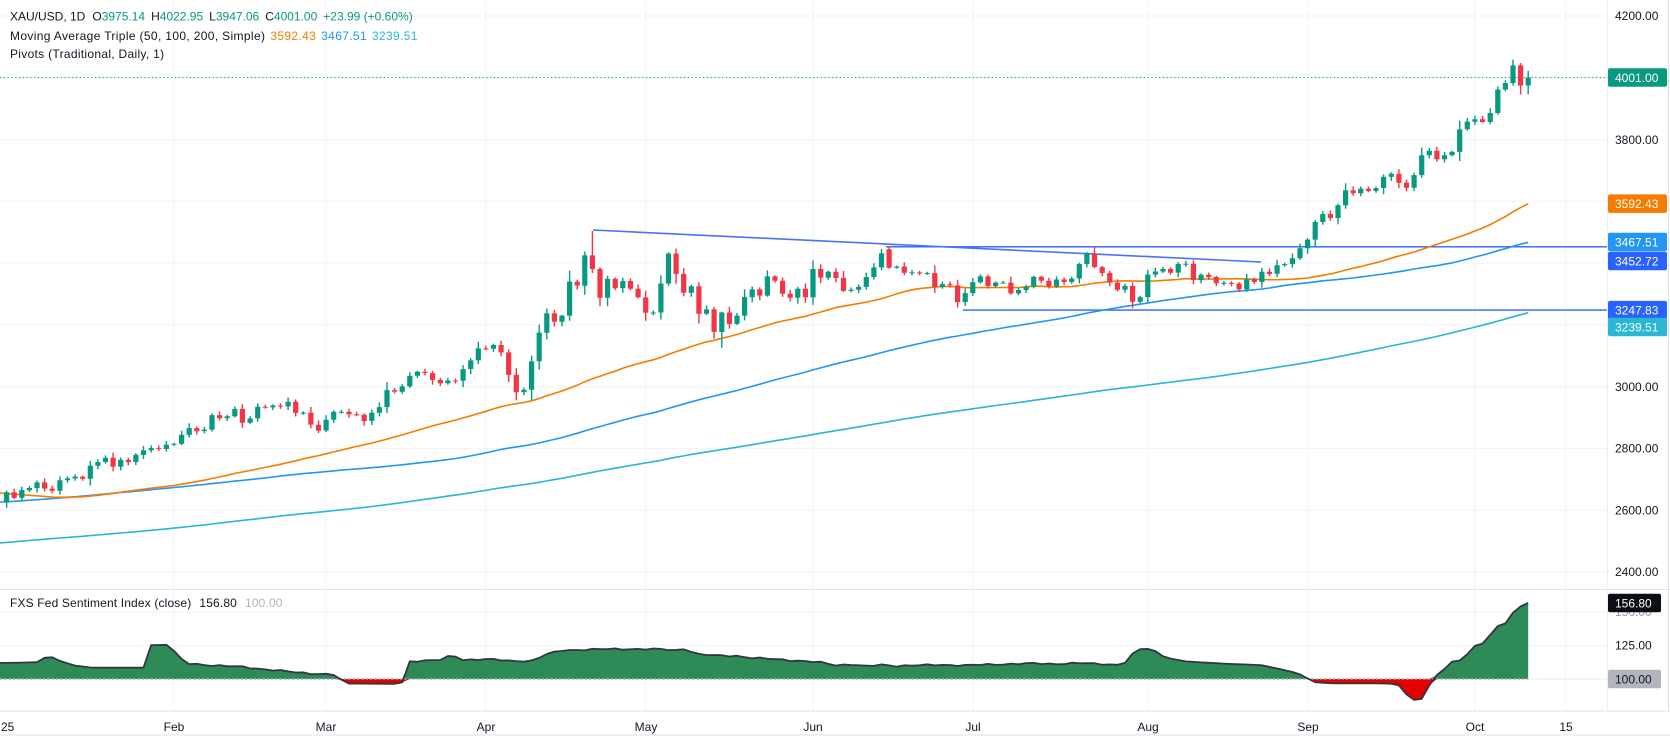 This screenshot has height=742, width=1670. I want to click on svg-text: 3247.83, so click(1637, 311).